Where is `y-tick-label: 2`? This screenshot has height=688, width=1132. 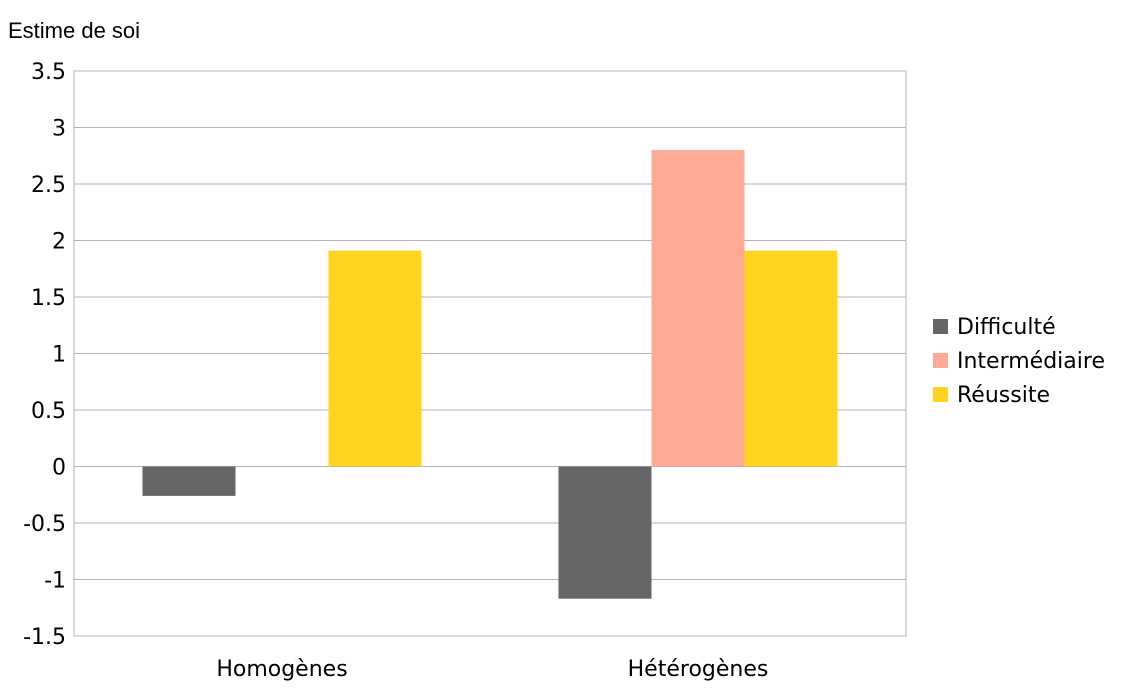
y-tick-label: 2 is located at coordinates (59, 242).